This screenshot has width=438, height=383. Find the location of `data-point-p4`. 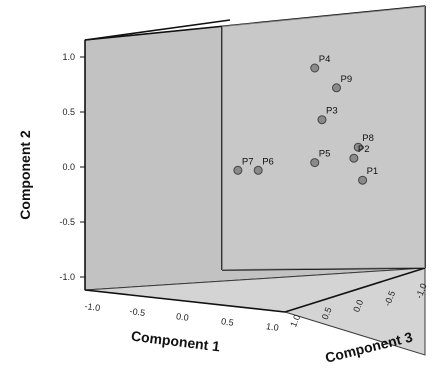

data-point-p4 is located at coordinates (315, 68).